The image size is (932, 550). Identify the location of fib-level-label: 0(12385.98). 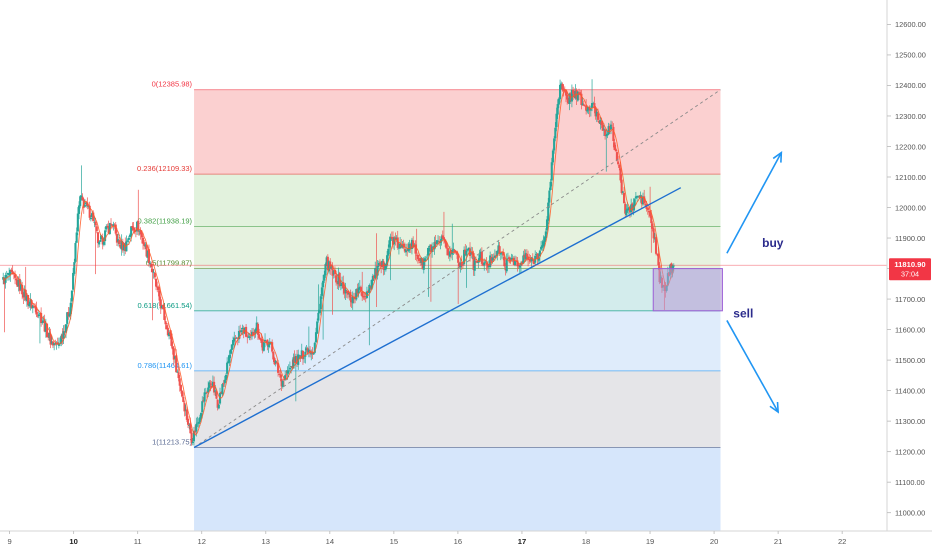
(172, 84).